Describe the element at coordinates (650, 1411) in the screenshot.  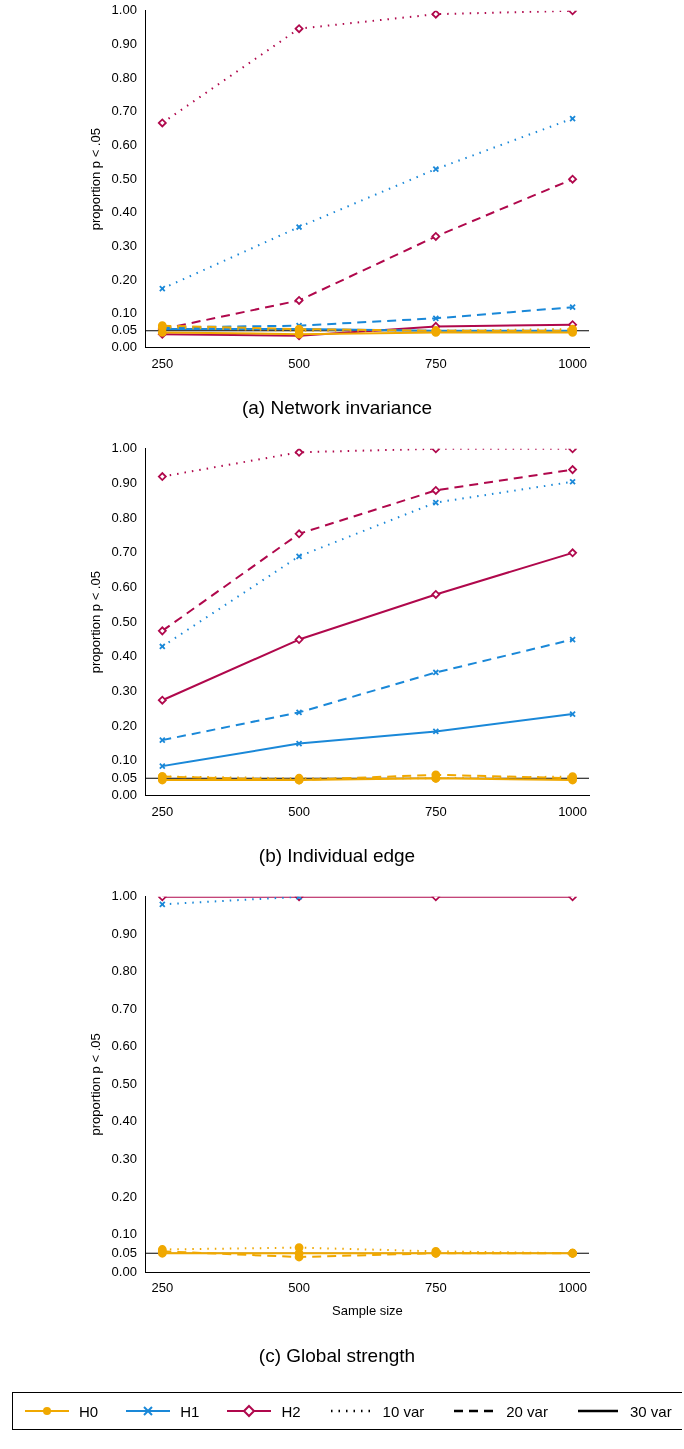
I see `text: 30 var` at that location.